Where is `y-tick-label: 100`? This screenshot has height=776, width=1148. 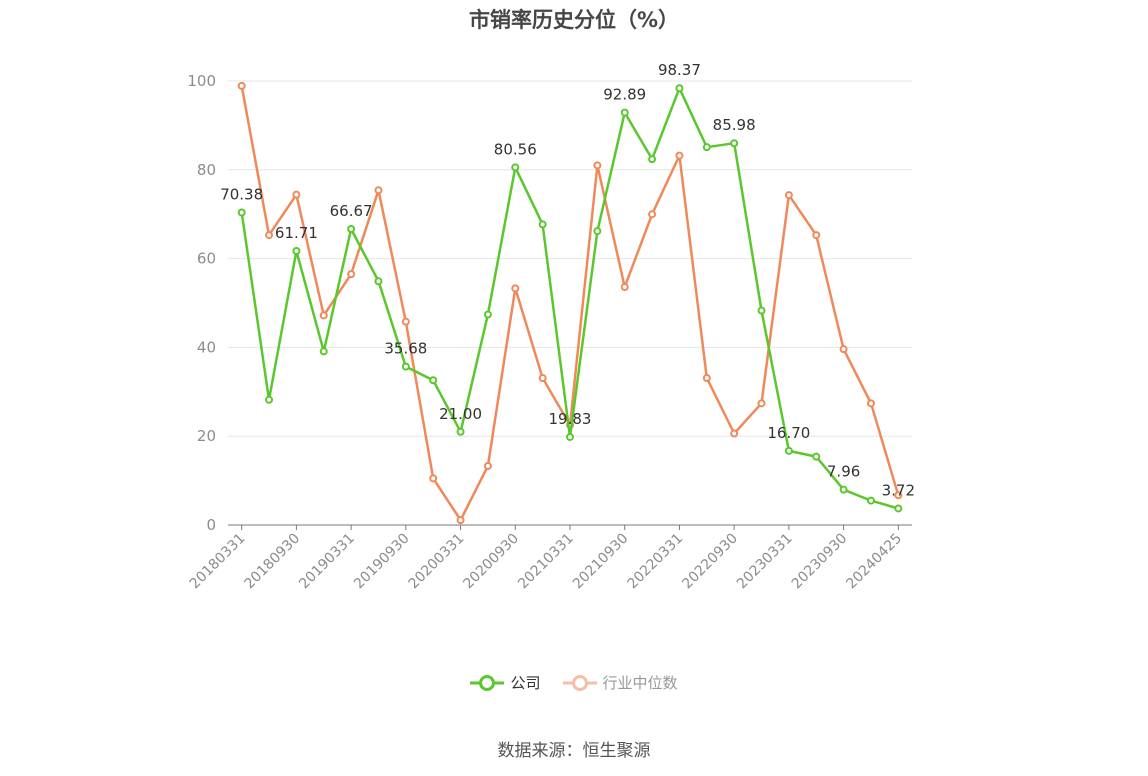 y-tick-label: 100 is located at coordinates (201, 81).